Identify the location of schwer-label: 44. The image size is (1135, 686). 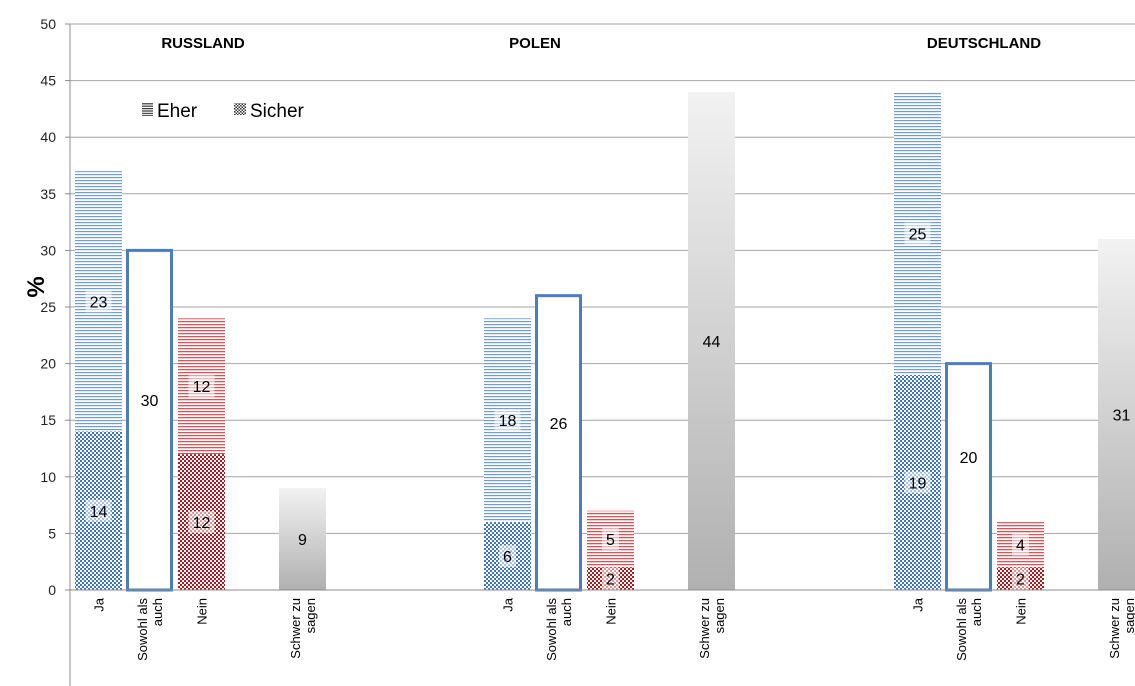
(712, 342).